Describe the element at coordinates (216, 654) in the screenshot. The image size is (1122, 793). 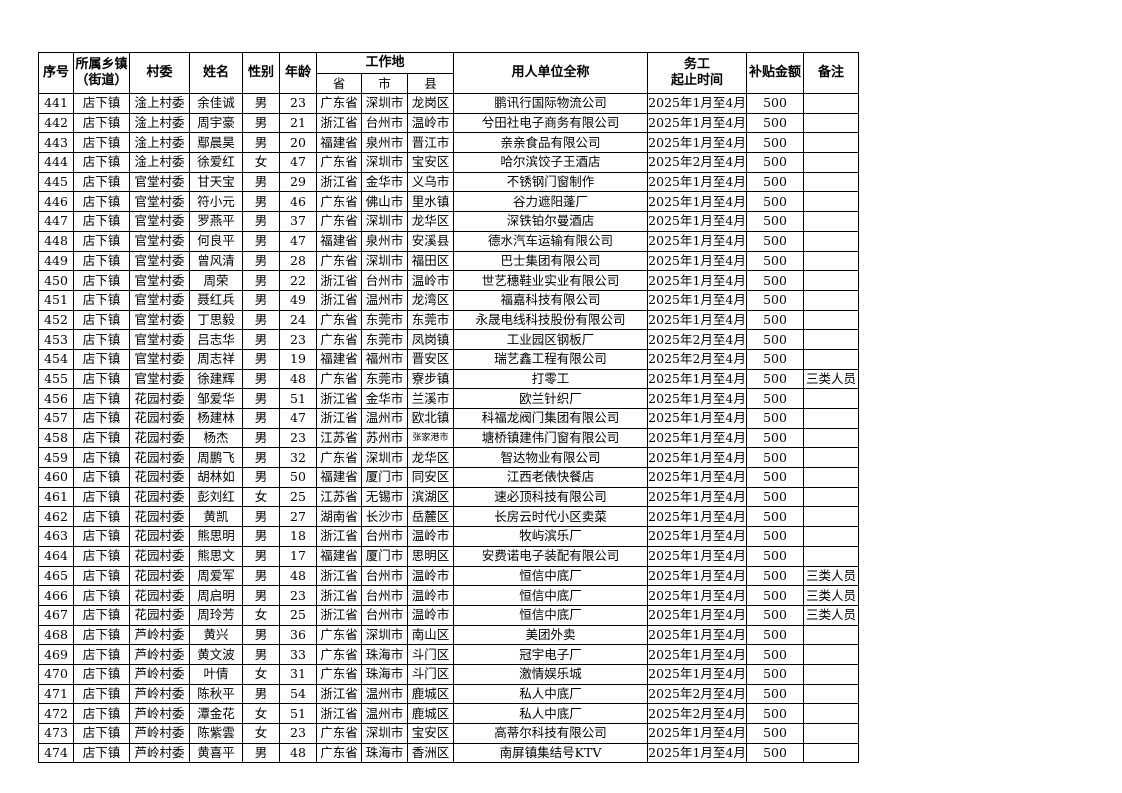
I see `cell-name: 黄文波` at that location.